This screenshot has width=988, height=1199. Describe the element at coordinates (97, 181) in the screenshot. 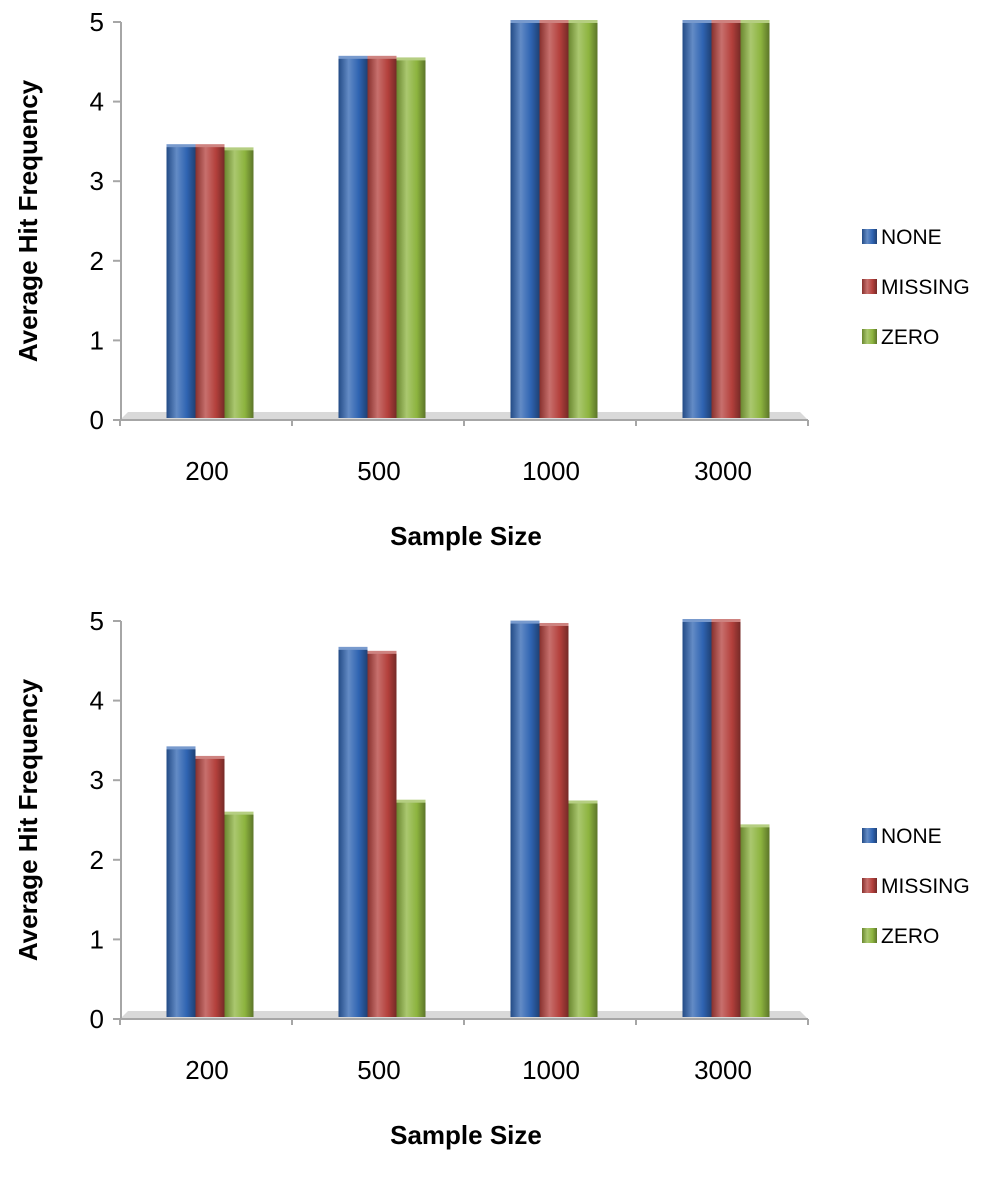

I see `y-tick-label: 3` at that location.